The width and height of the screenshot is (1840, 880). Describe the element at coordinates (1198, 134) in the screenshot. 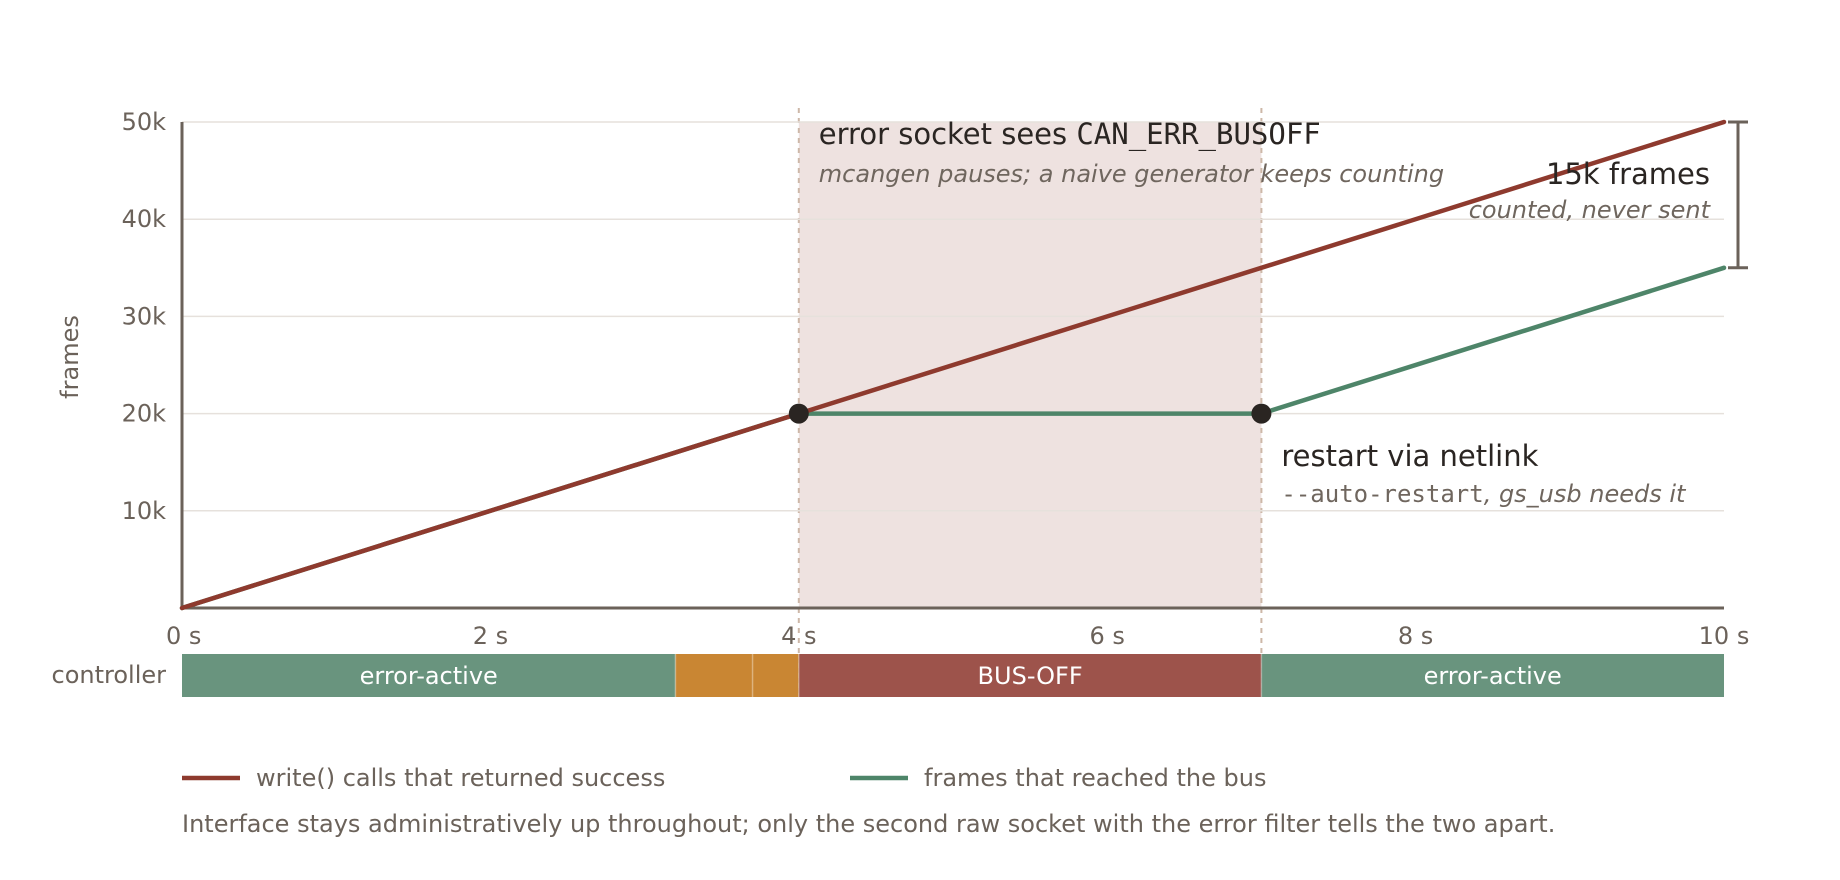

I see `busoff-annotation-code: CAN_ERR_BUSOFF` at that location.